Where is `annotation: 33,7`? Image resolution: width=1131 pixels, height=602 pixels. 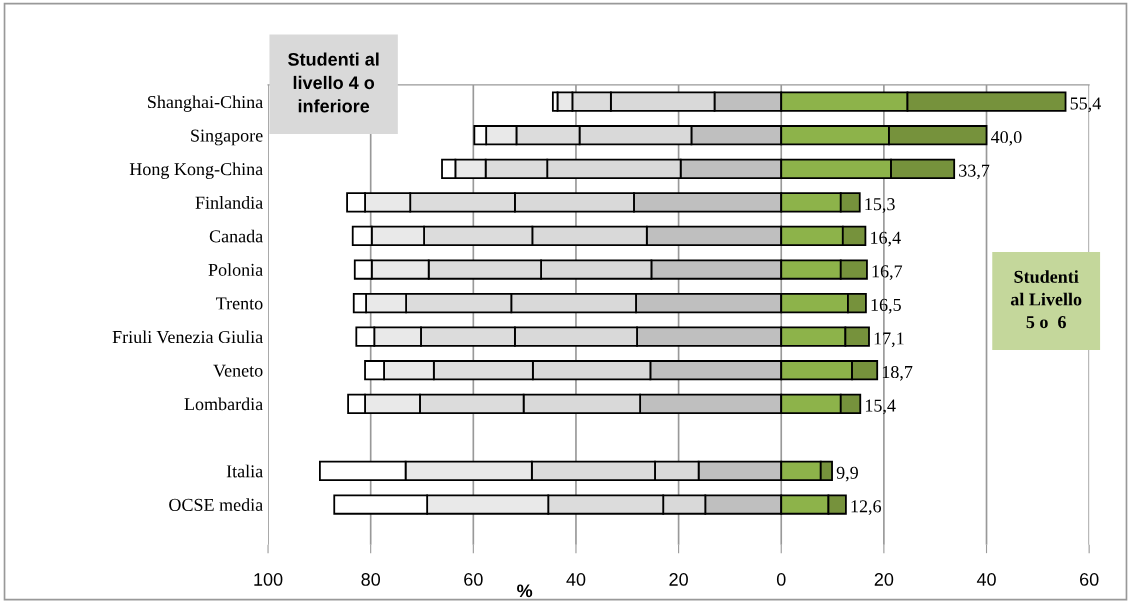
annotation: 33,7 is located at coordinates (974, 172).